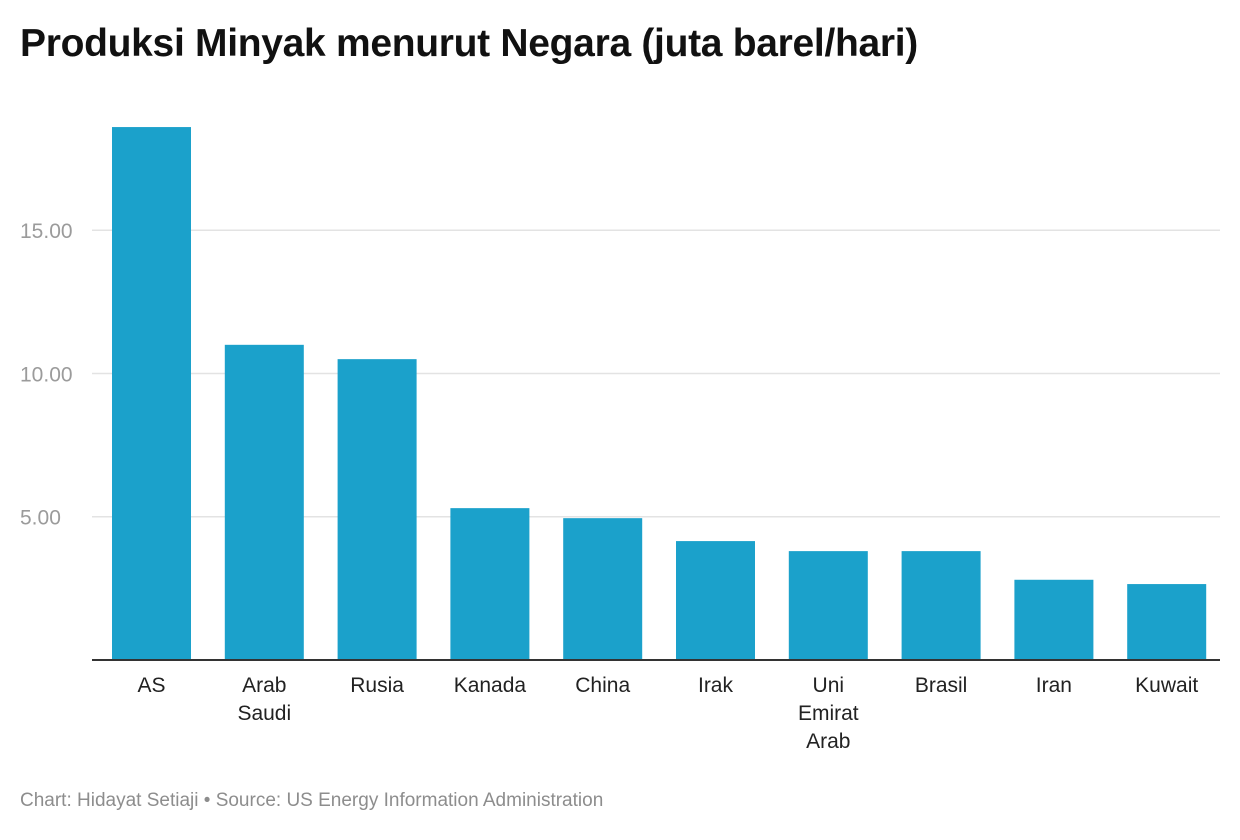 This screenshot has width=1240, height=840. What do you see at coordinates (377, 685) in the screenshot?
I see `x-tick-label: Rusia` at bounding box center [377, 685].